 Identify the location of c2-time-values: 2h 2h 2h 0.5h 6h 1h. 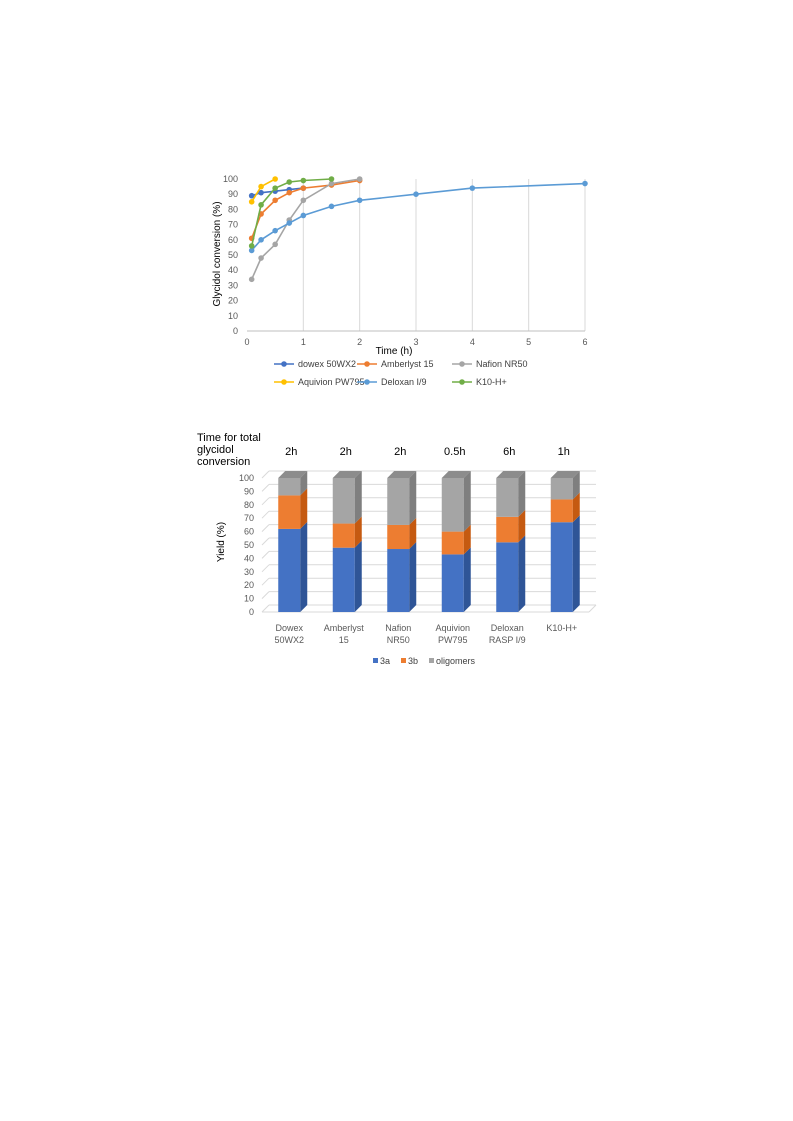
(427, 452).